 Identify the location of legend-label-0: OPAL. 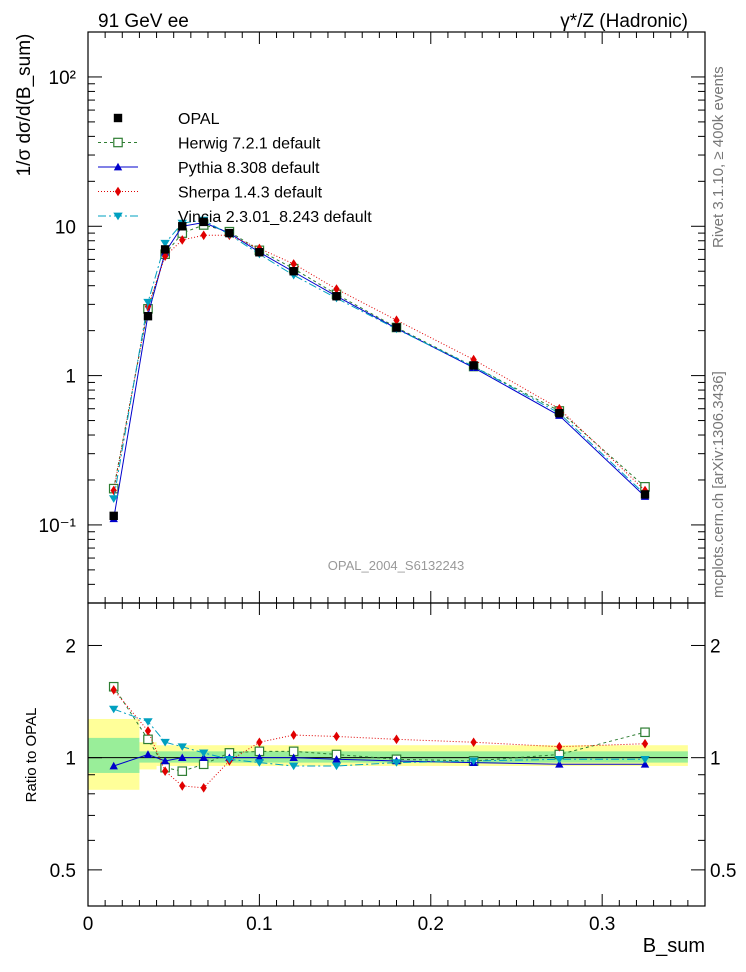
(199, 119).